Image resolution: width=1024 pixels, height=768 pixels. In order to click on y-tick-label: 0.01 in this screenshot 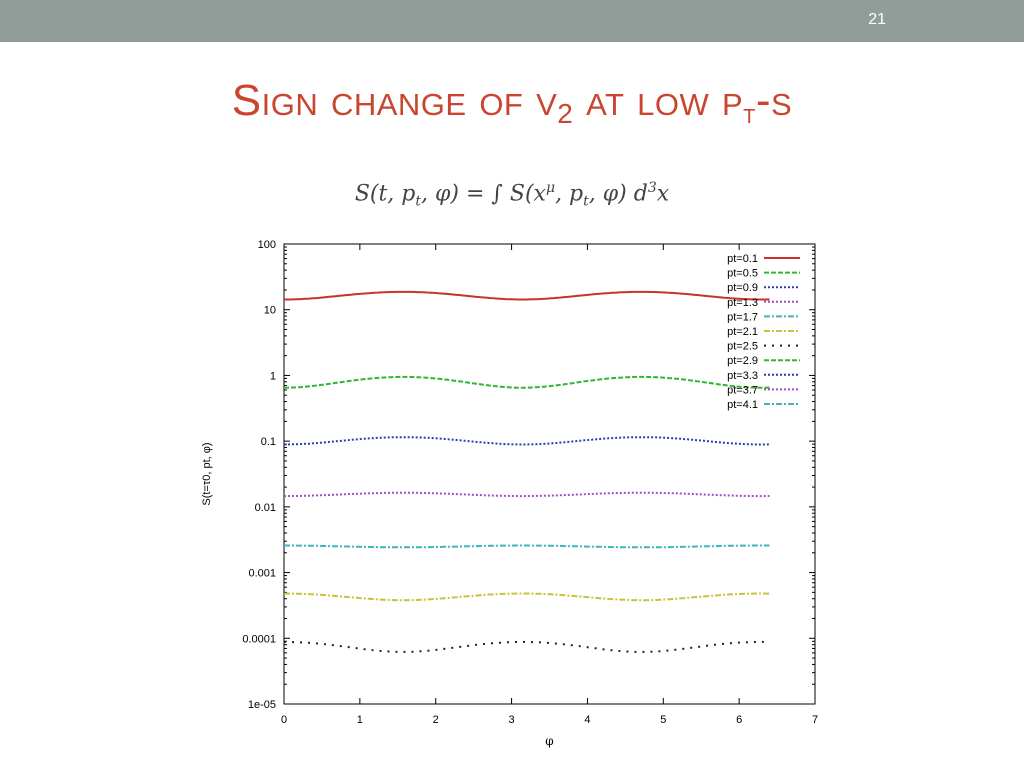, I will do `click(265, 508)`.